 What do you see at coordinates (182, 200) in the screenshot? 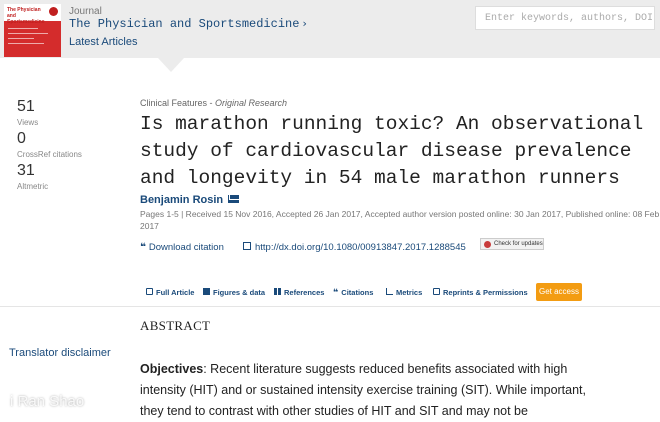
I see `author-name: Benjamin Rosin` at bounding box center [182, 200].